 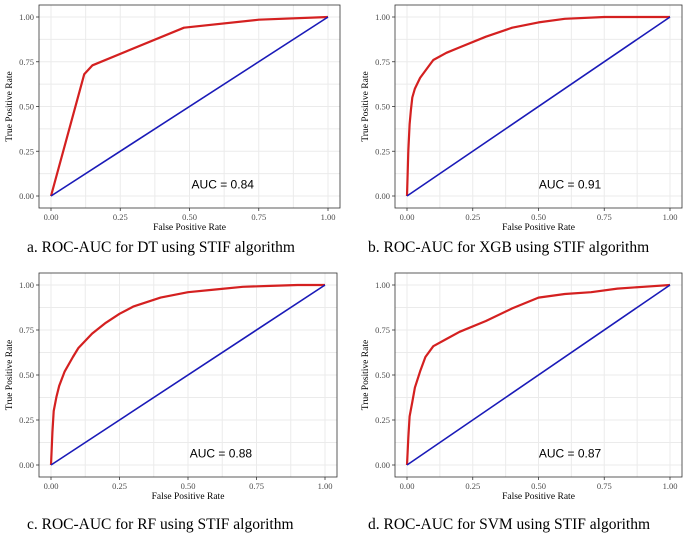 What do you see at coordinates (223, 184) in the screenshot?
I see `auc-annotation: AUC = 0.84` at bounding box center [223, 184].